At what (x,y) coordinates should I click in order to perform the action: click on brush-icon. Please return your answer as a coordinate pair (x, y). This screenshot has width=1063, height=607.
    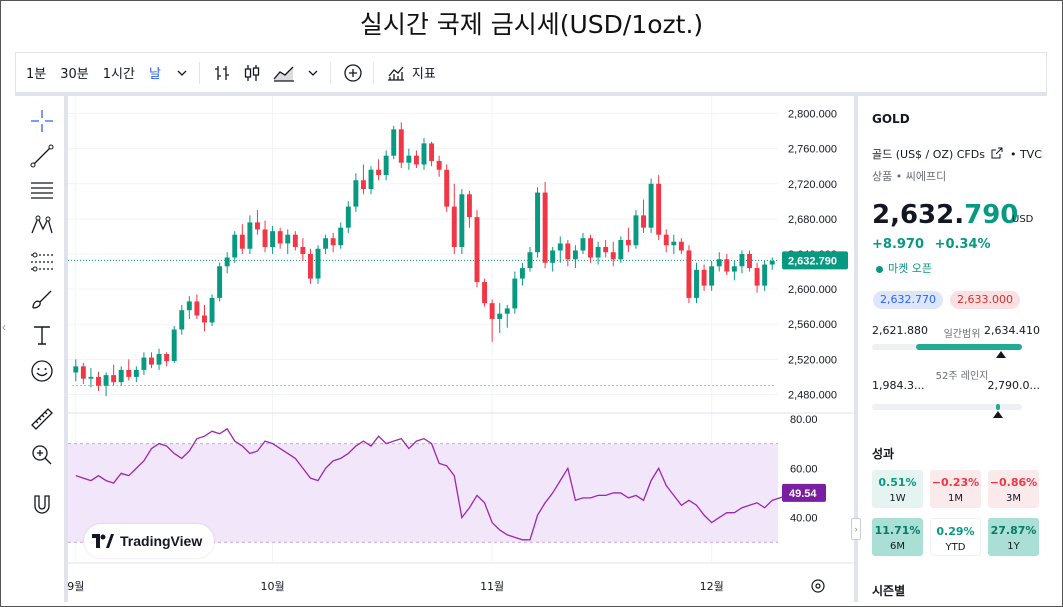
    Looking at the image, I should click on (42, 299).